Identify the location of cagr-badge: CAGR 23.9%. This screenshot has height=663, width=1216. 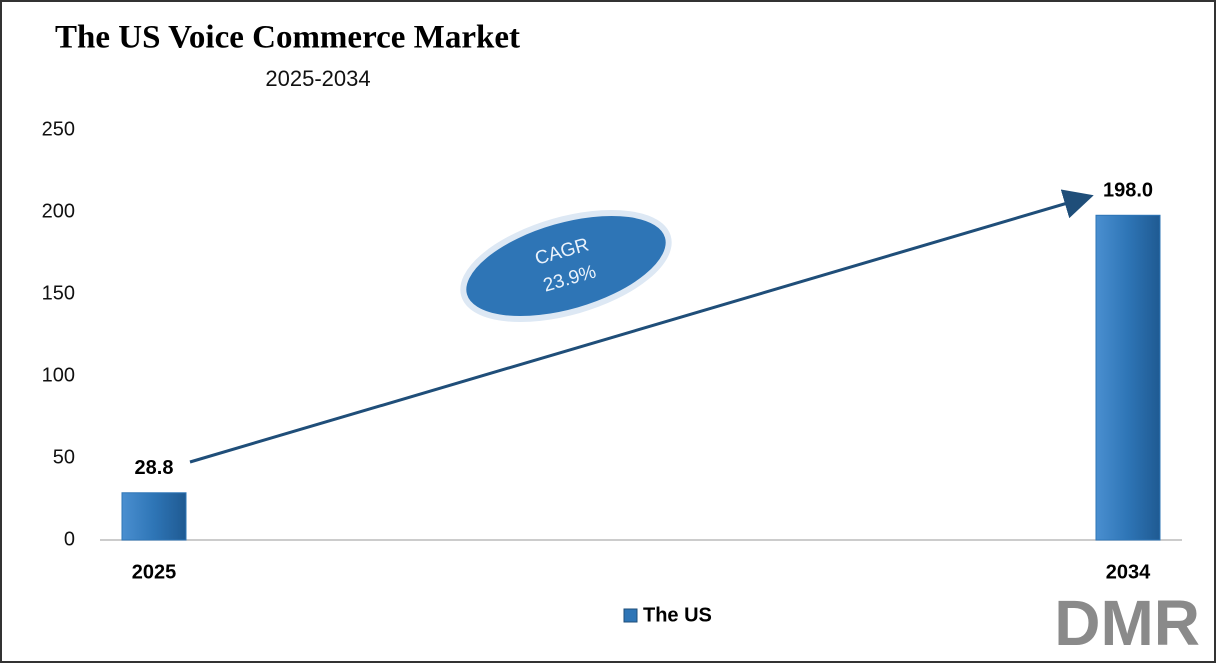
(566, 266).